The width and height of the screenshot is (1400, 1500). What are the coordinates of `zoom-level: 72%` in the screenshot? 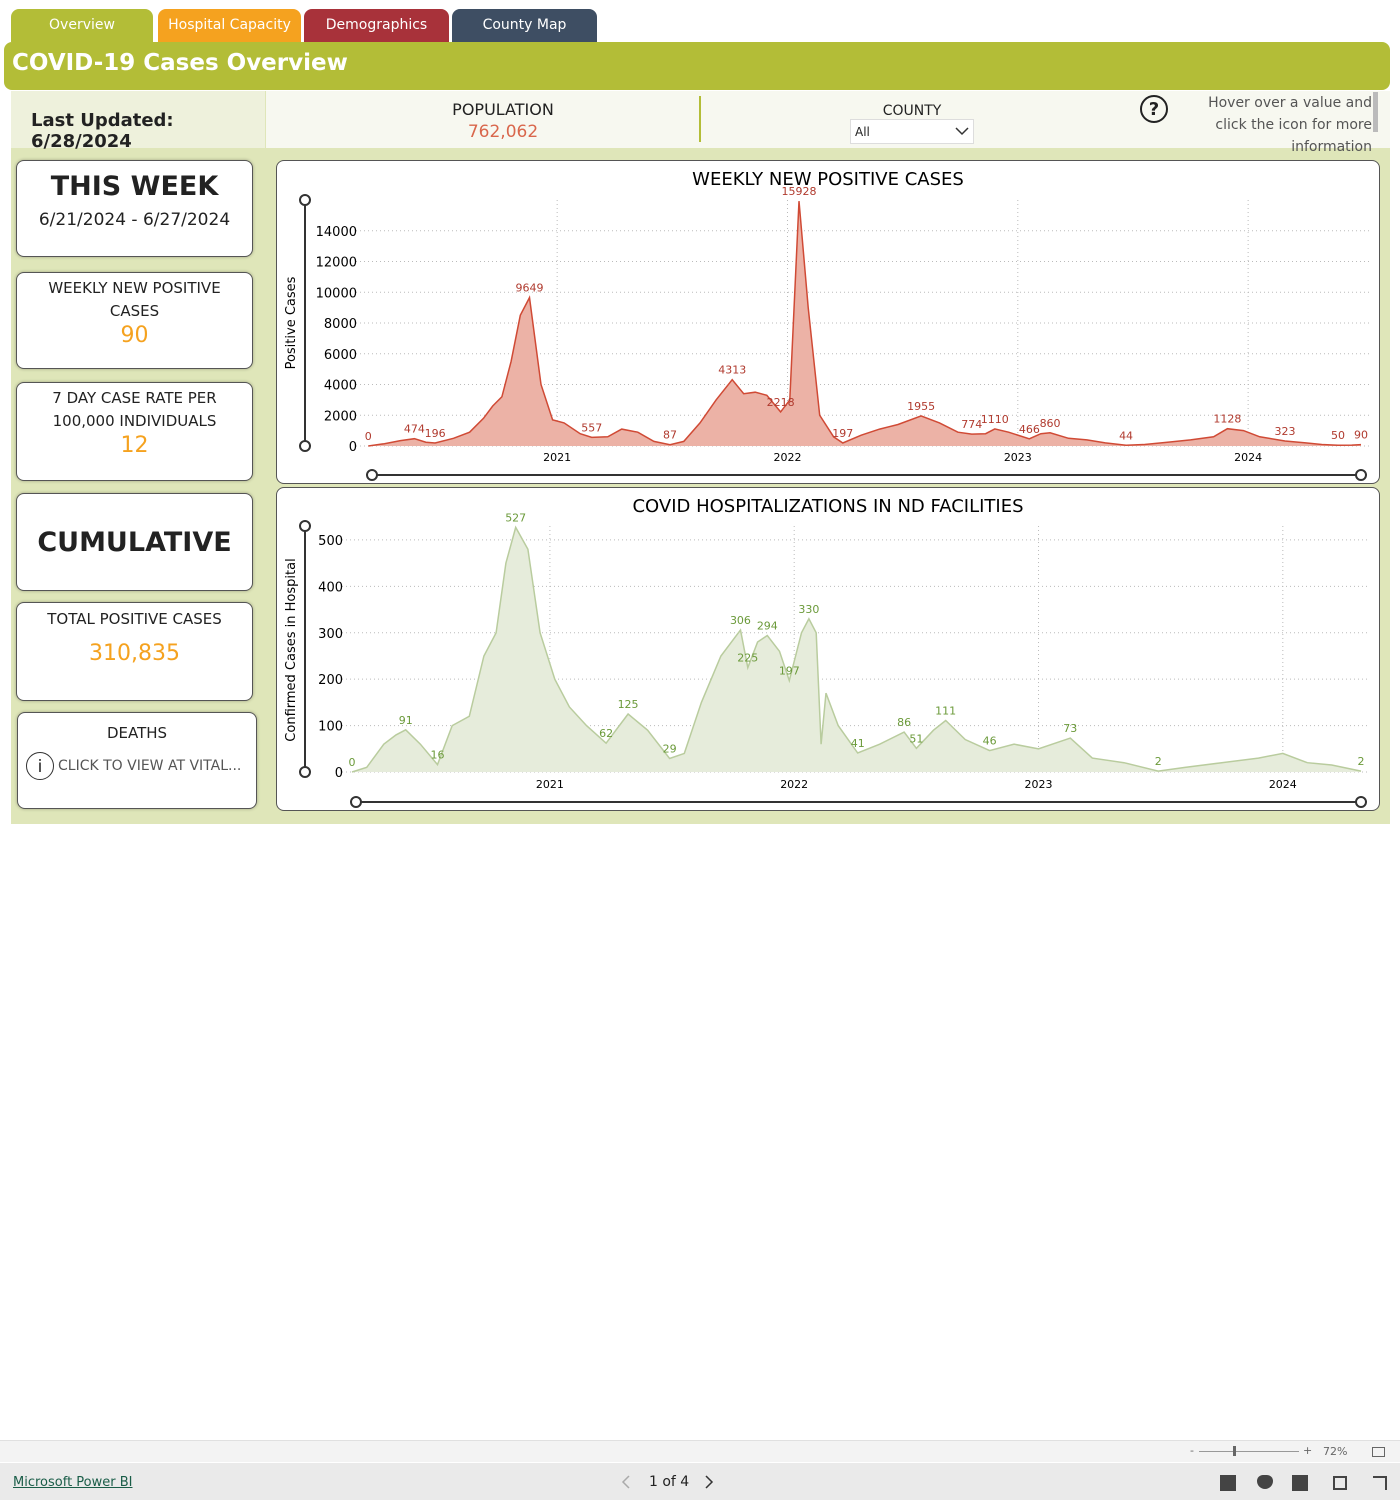 It's located at (1335, 1451).